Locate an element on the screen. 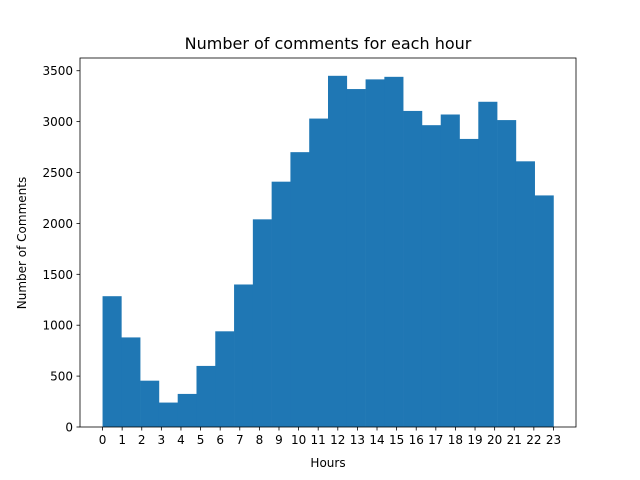 This screenshot has width=640, height=480. y-tick-label: 0 is located at coordinates (69, 428).